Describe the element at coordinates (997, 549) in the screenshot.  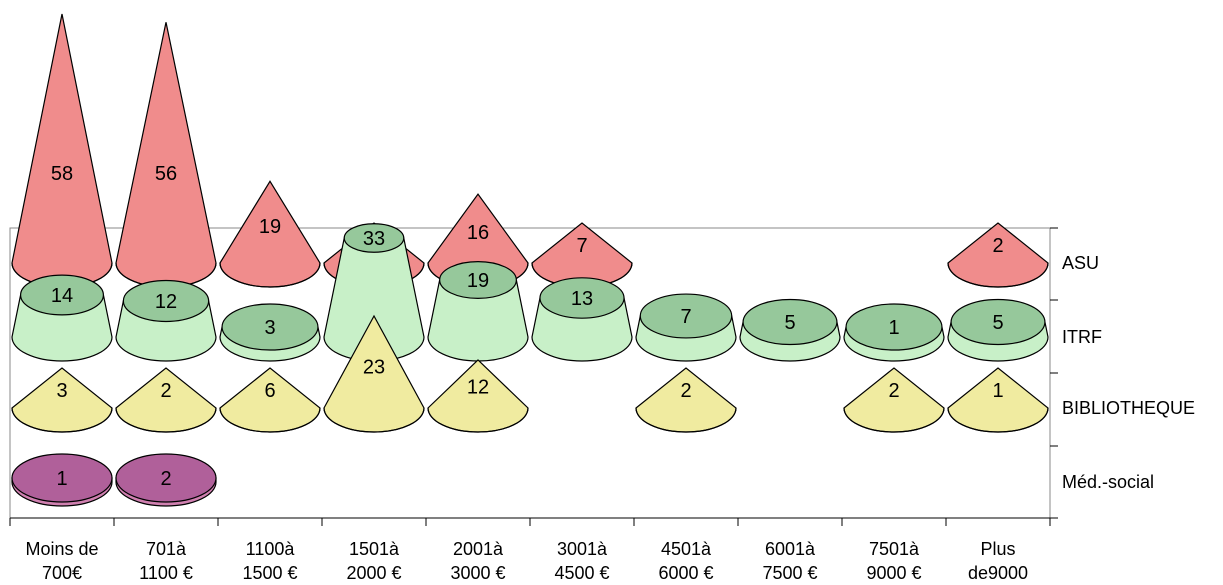
I see `x-tick-label: Plus` at that location.